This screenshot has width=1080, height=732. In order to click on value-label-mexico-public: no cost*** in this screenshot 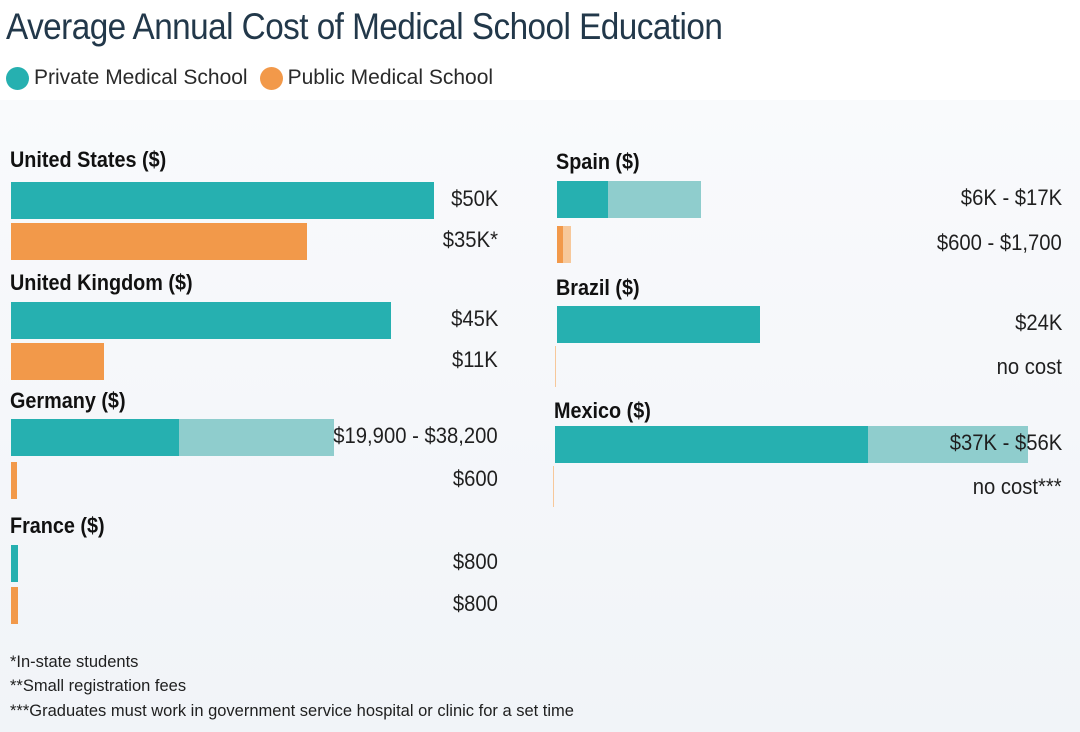, I will do `click(1017, 486)`.